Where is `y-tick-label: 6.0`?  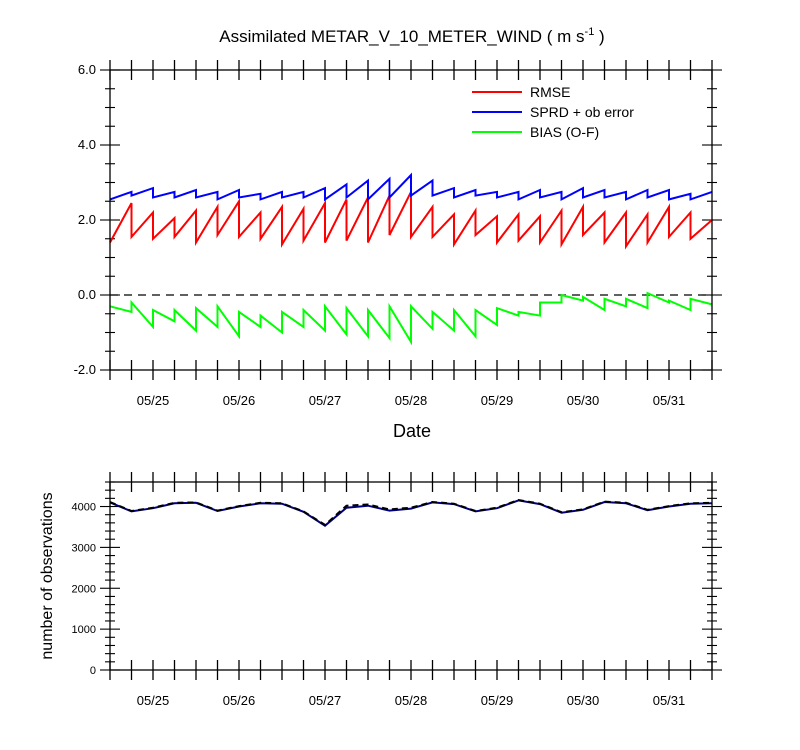
y-tick-label: 6.0 is located at coordinates (87, 69).